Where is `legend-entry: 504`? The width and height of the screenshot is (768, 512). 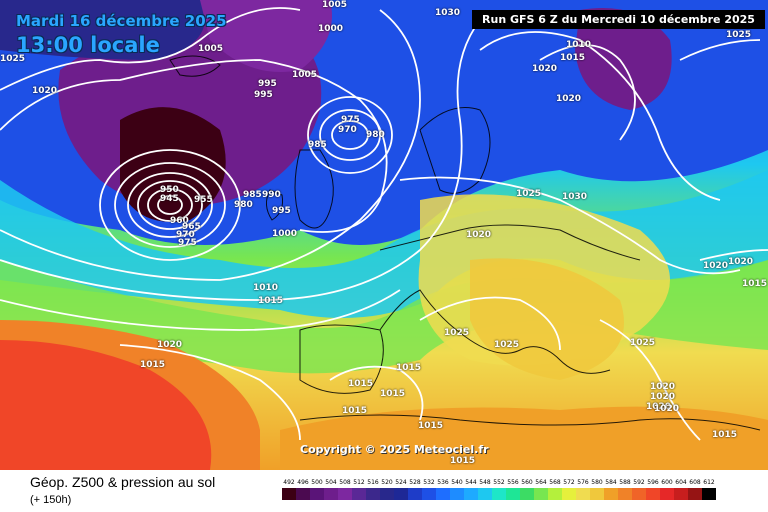
legend-entry: 504 is located at coordinates (331, 489).